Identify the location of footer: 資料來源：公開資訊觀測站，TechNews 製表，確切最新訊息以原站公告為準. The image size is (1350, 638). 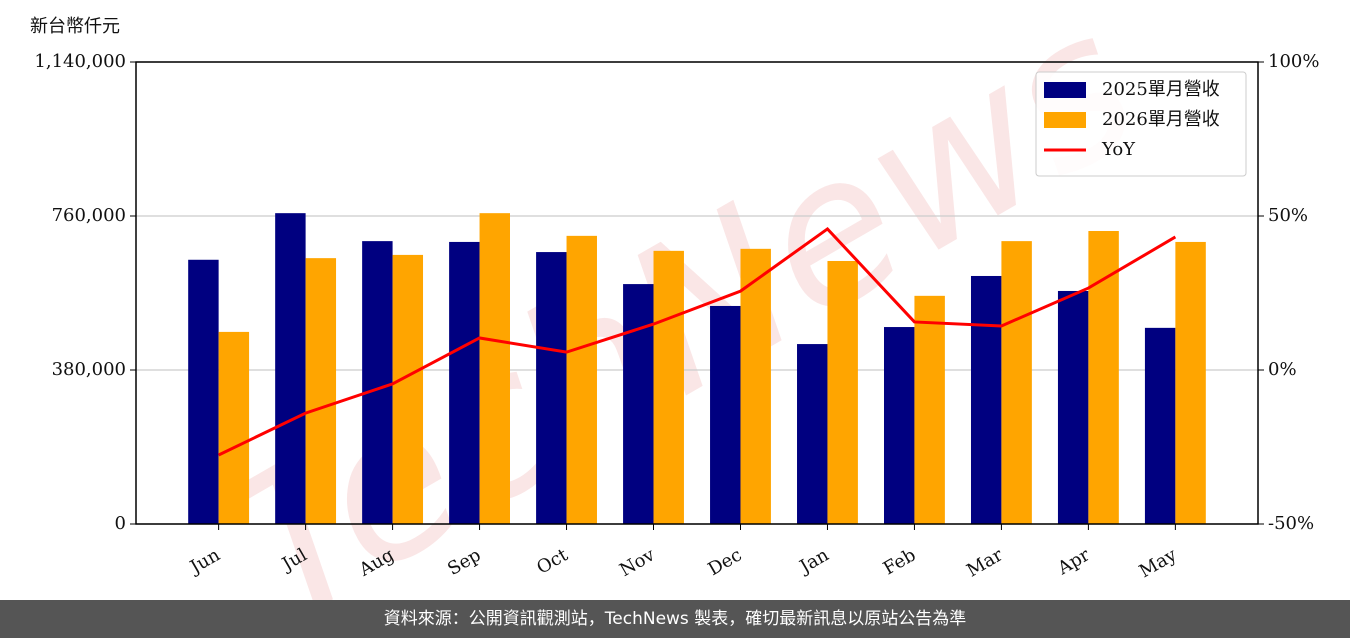
(675, 619).